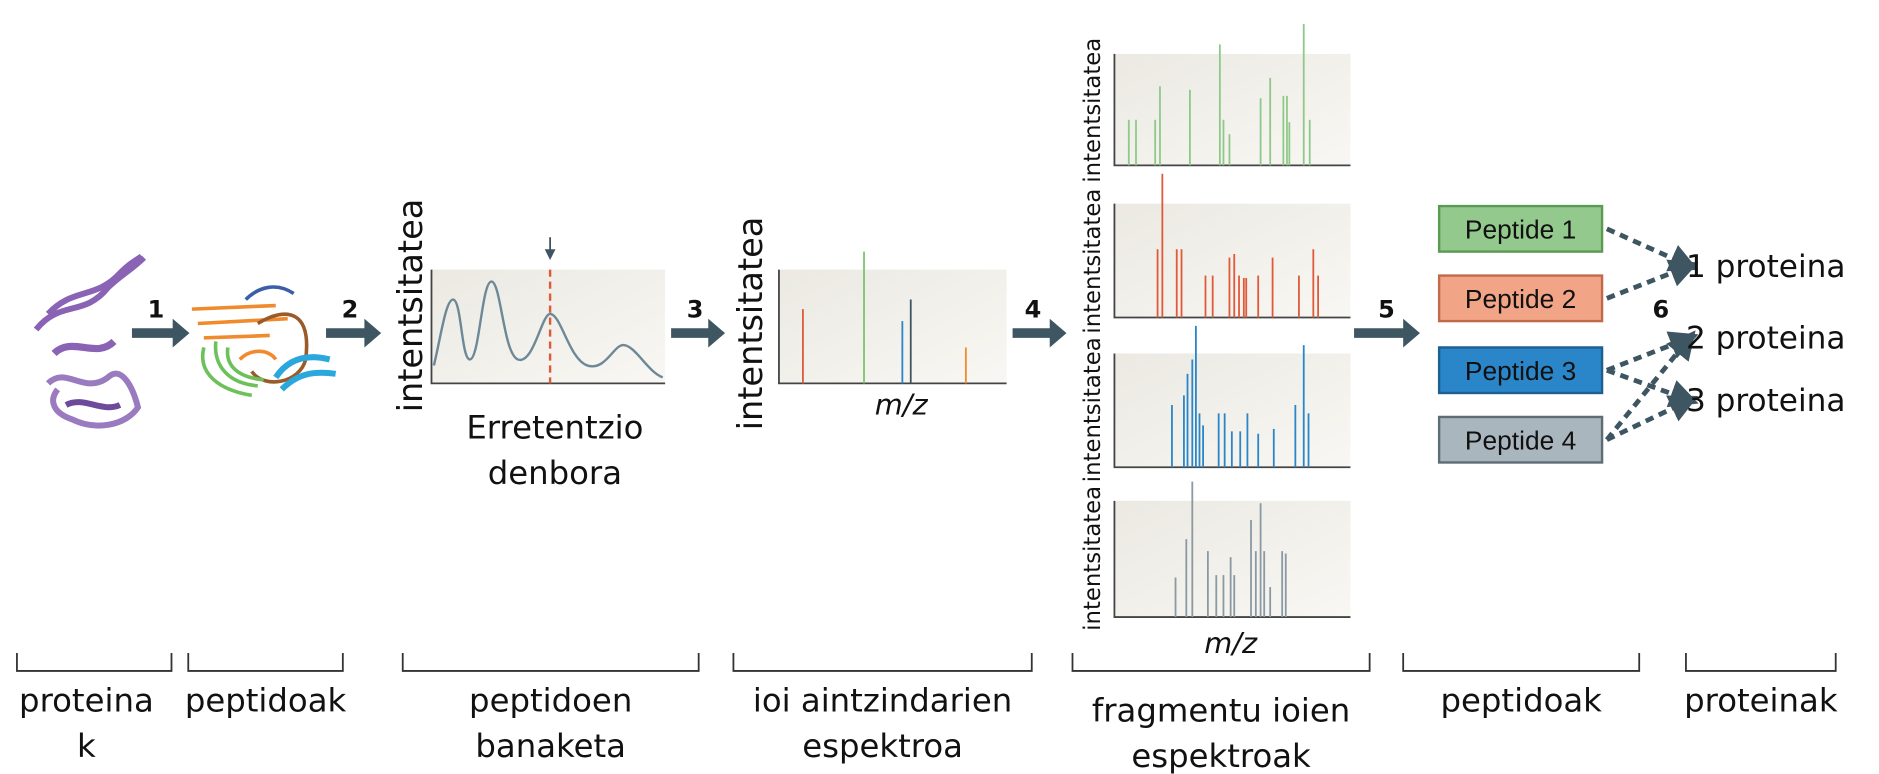 The width and height of the screenshot is (1879, 774). I want to click on step-number: 4, so click(1033, 310).